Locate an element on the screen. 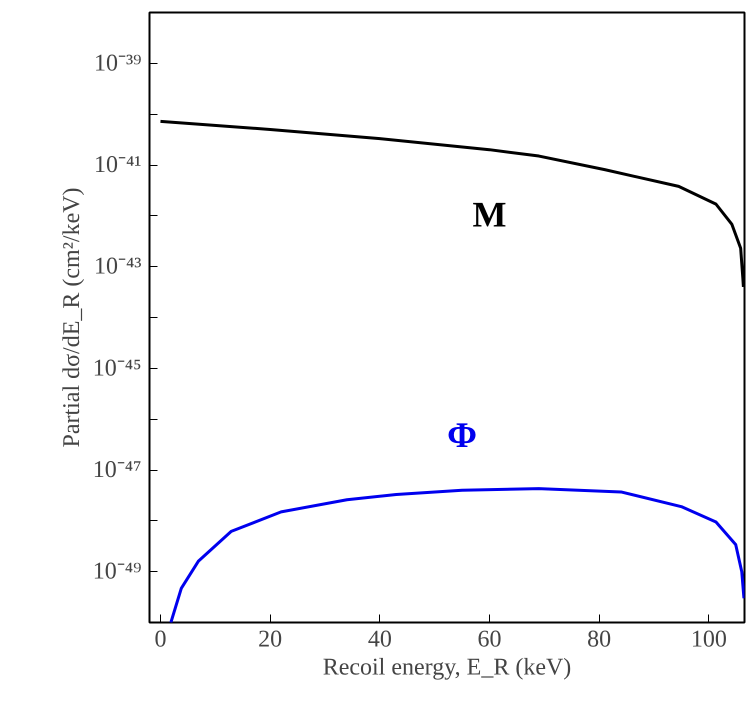 This screenshot has height=713, width=746. y-tick-label: 10⁻⁴⁷ is located at coordinates (117, 470).